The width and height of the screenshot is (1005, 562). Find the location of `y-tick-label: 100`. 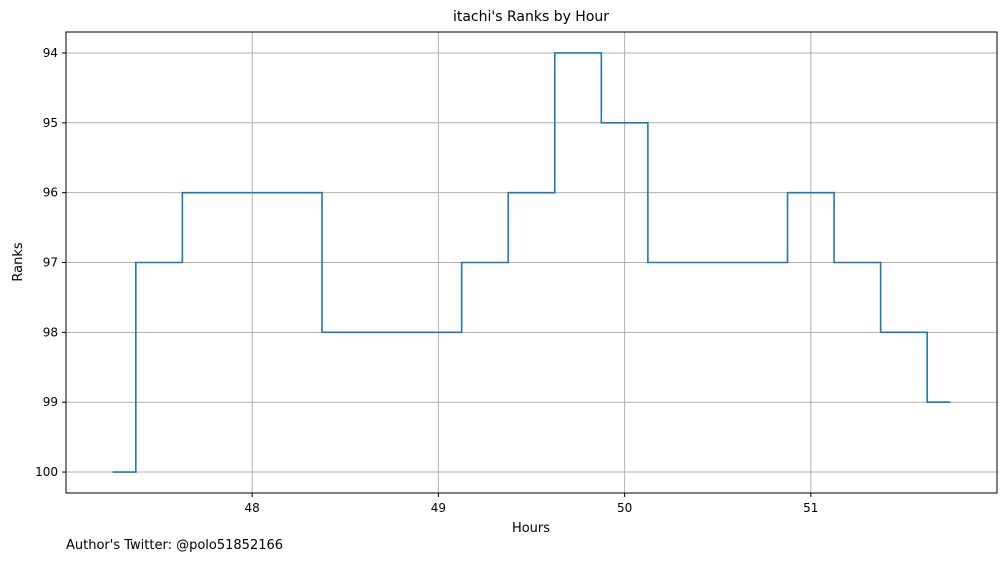

y-tick-label: 100 is located at coordinates (46, 472).